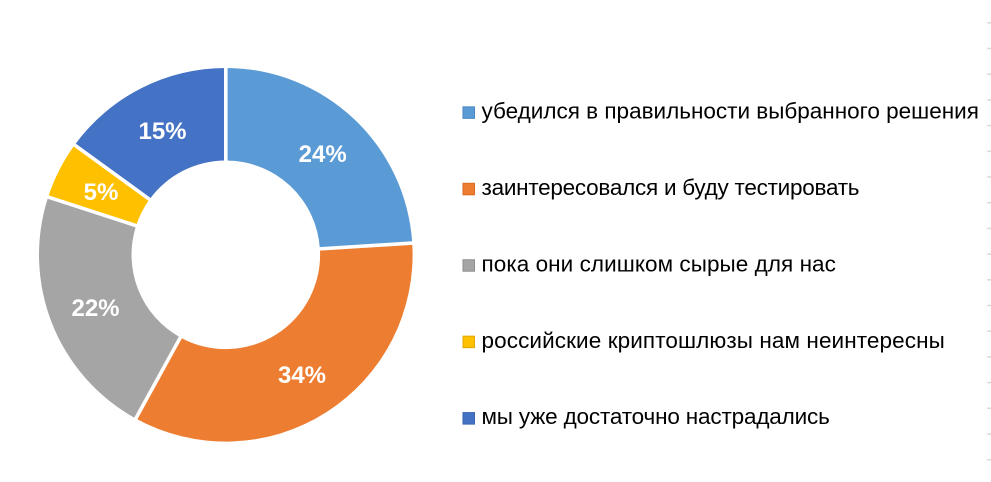 This screenshot has width=991, height=482. I want to click on svg-text: 34%, so click(302, 375).